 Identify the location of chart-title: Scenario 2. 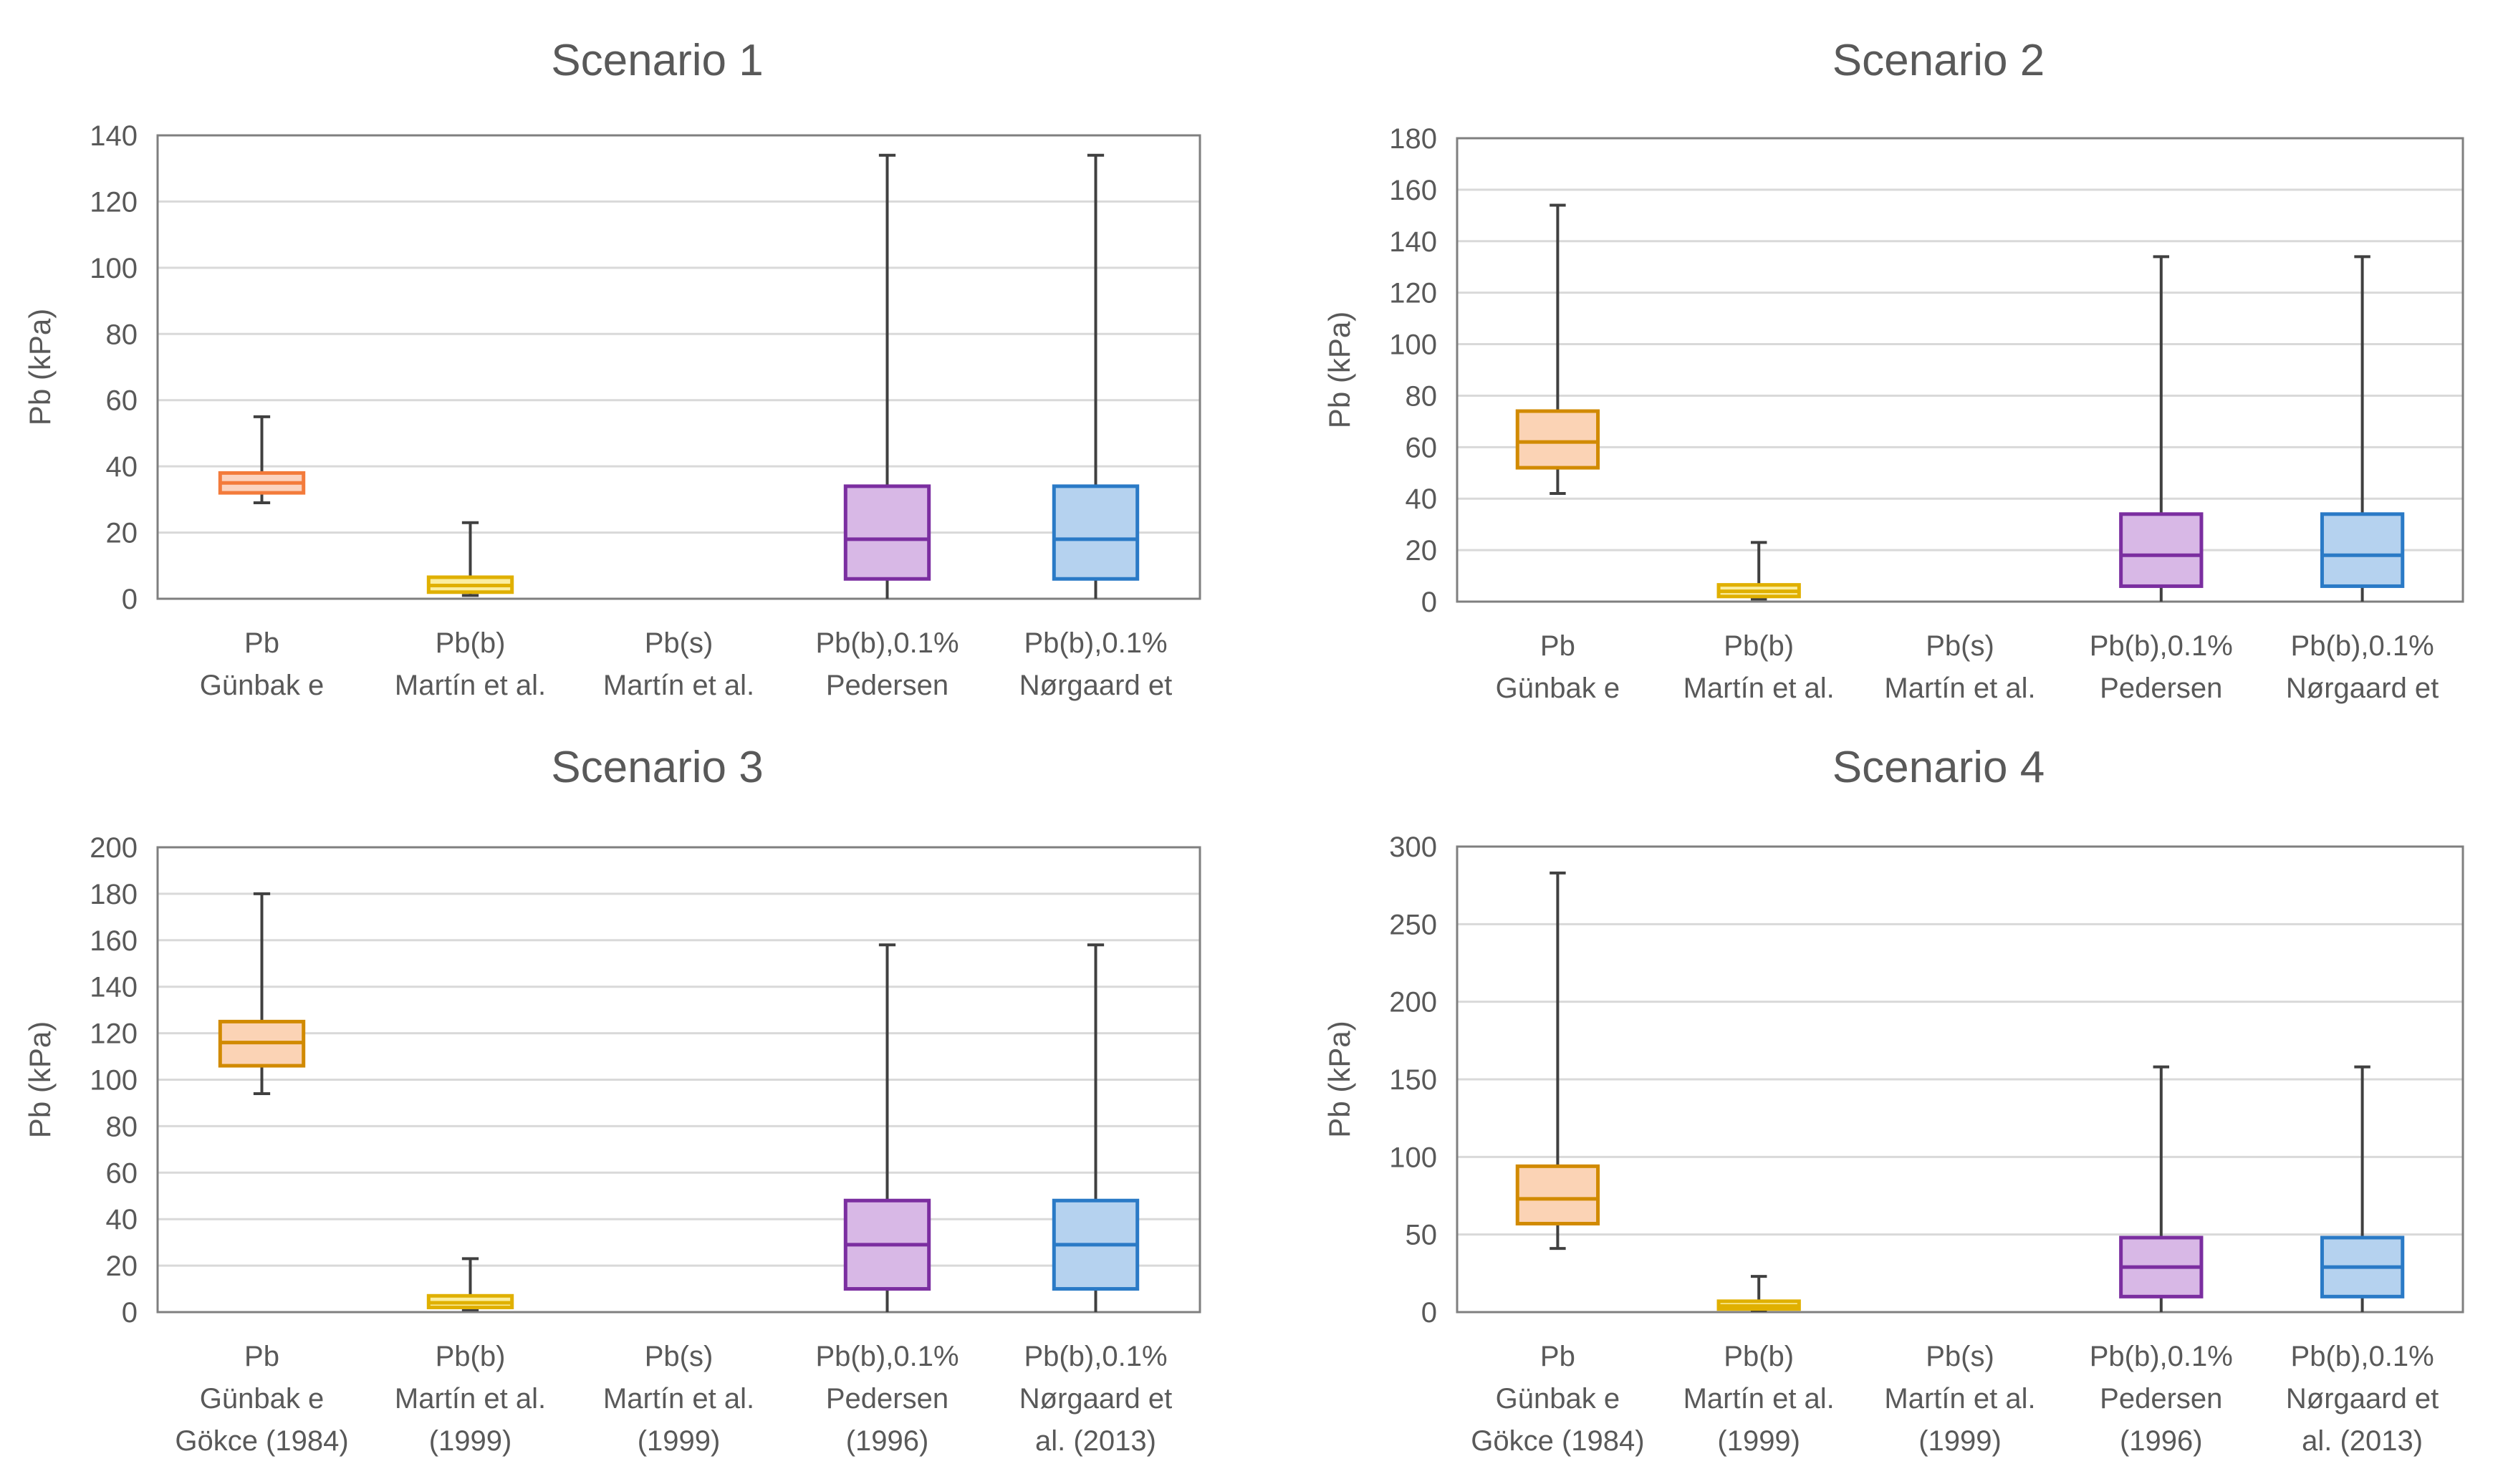
(1938, 60).